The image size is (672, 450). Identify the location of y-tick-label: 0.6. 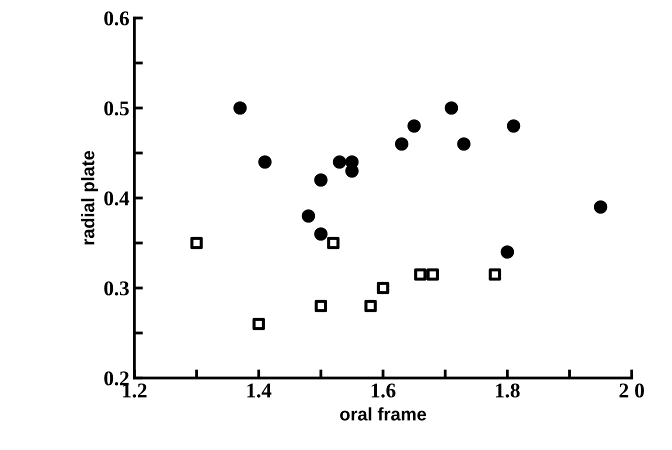
(116, 18).